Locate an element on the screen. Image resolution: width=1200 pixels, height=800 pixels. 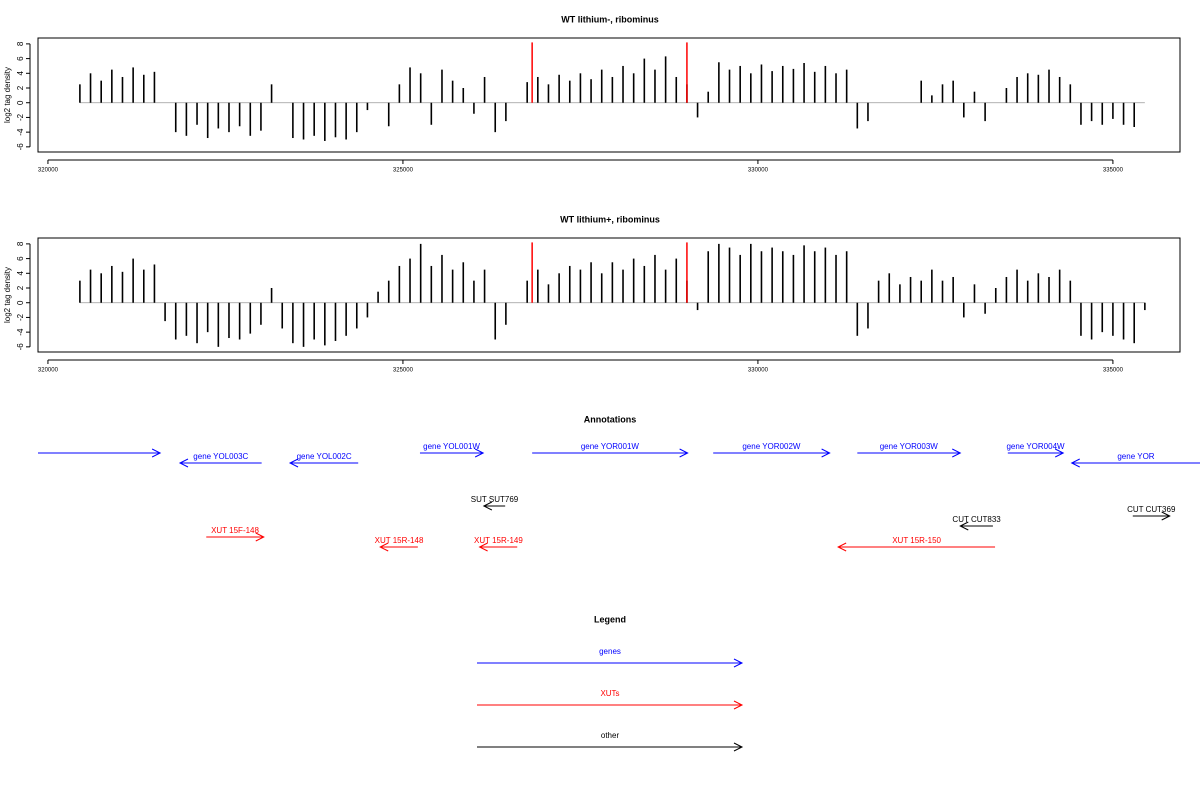
feature-label: XUT 15R-150 is located at coordinates (916, 540).